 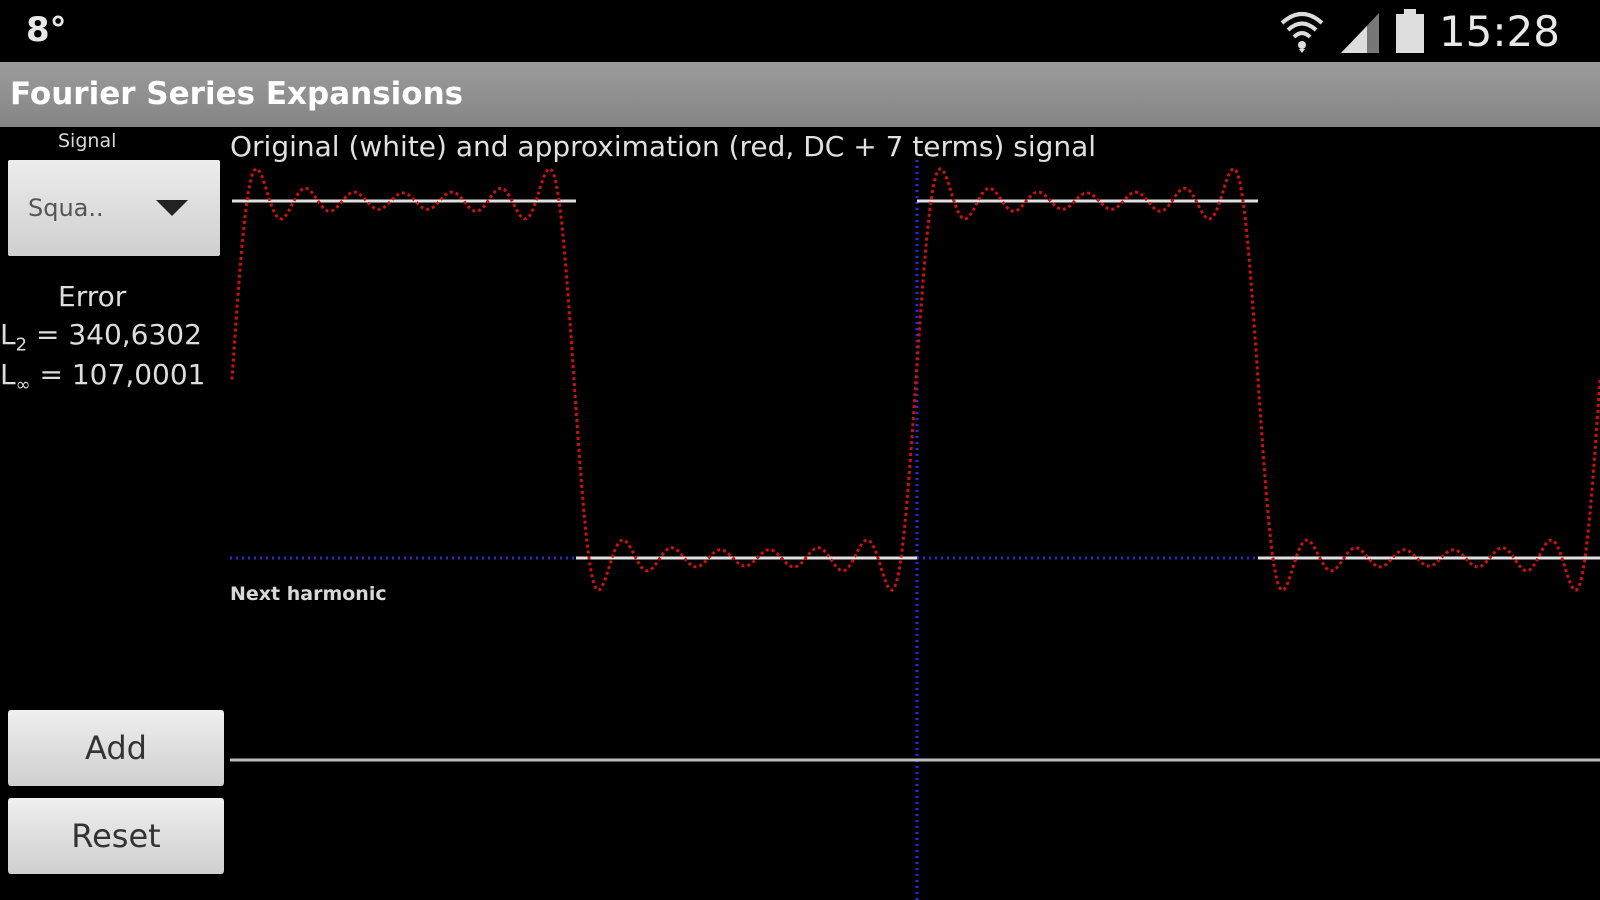 I want to click on error-title: Error, so click(x=92, y=296).